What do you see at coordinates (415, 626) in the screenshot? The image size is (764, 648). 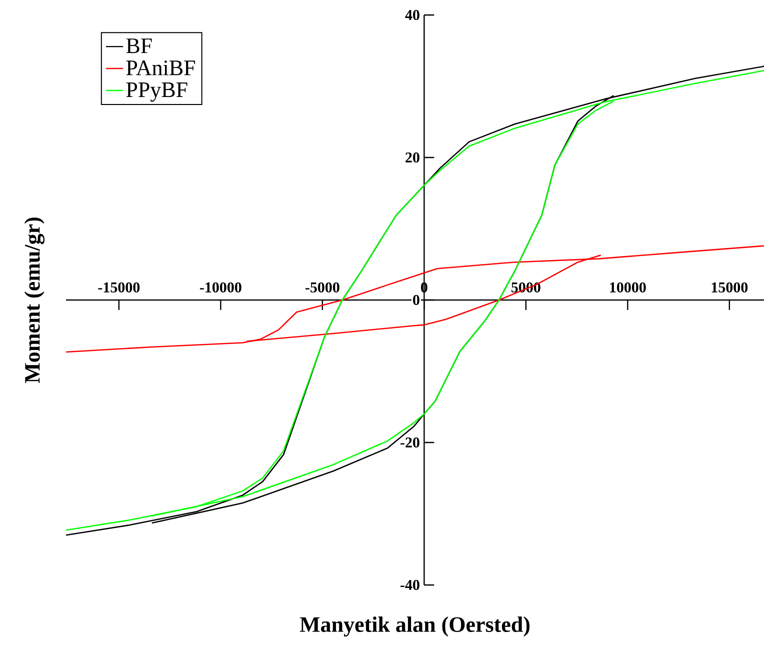 I see `x-axis-title: Manyetik alan (Oersted)` at bounding box center [415, 626].